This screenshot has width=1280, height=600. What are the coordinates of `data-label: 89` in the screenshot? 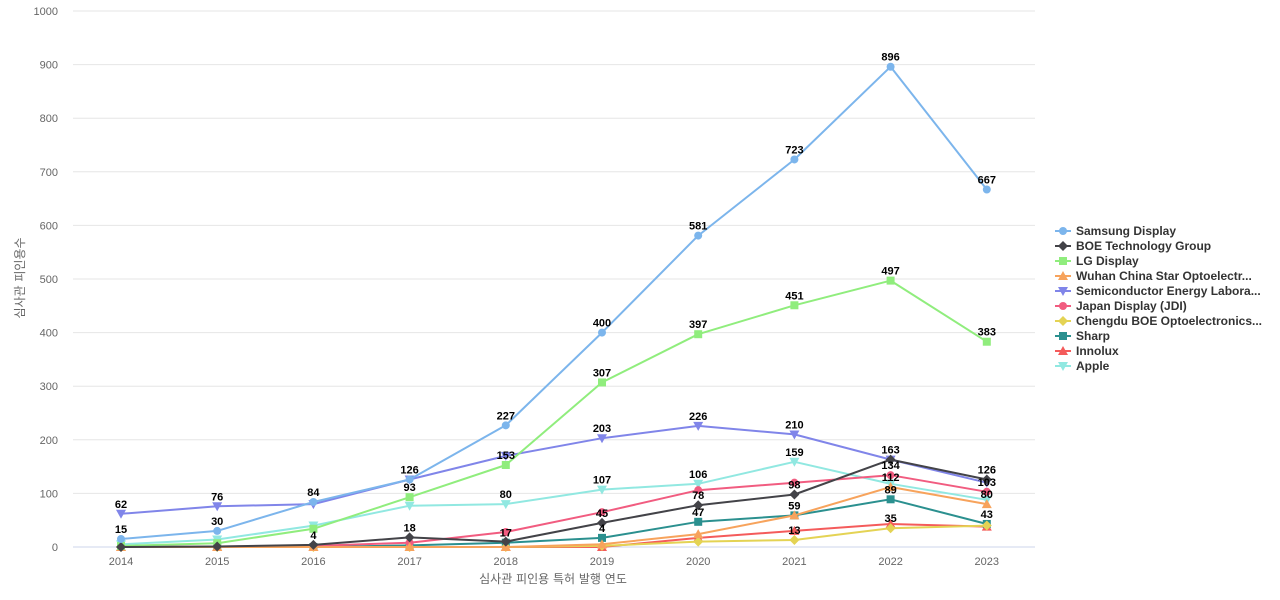 It's located at (890, 490).